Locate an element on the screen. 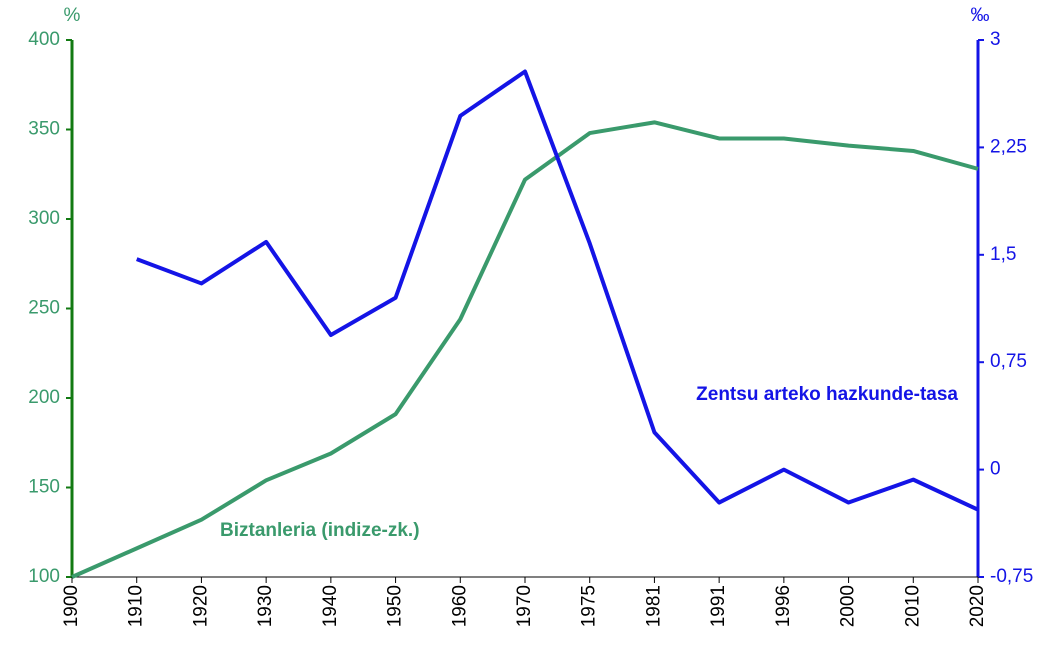 The width and height of the screenshot is (1060, 652). y-tick-label: 250 is located at coordinates (44, 308).